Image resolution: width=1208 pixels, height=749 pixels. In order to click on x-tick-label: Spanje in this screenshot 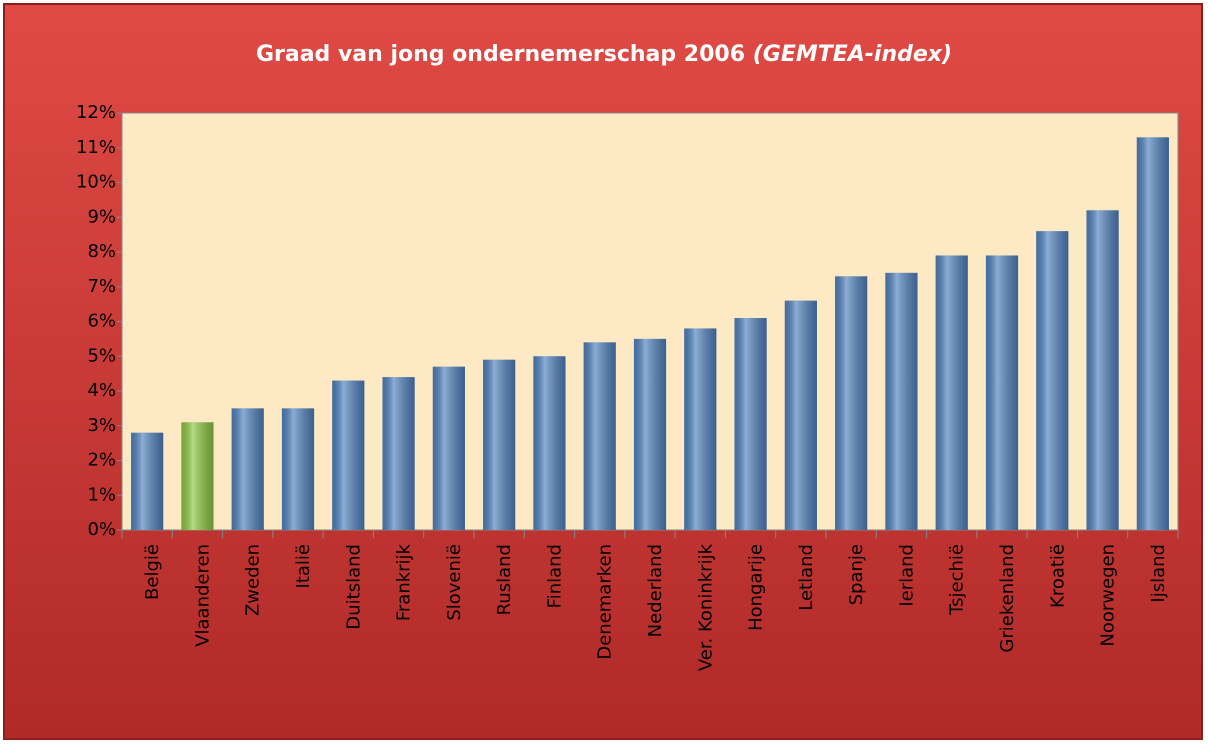, I will do `click(856, 574)`.